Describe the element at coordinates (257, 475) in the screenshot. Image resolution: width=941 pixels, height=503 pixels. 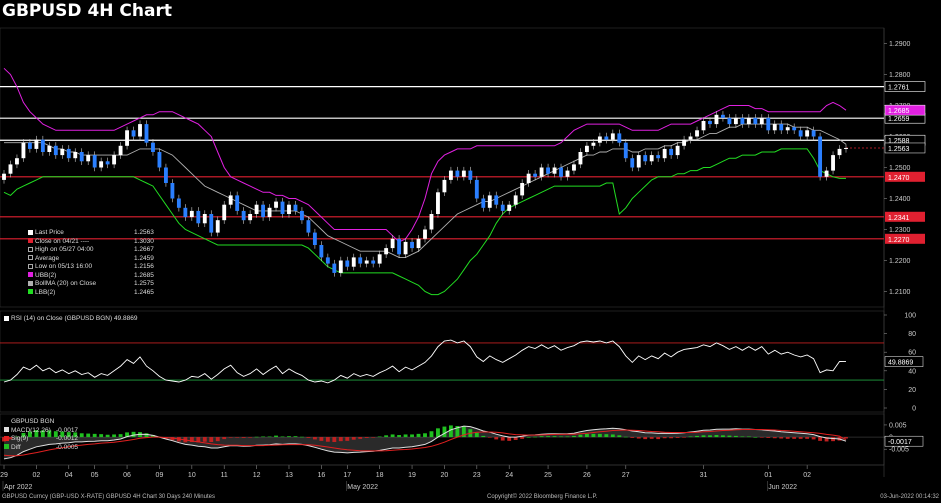
I see `x-tick-label: 12` at that location.